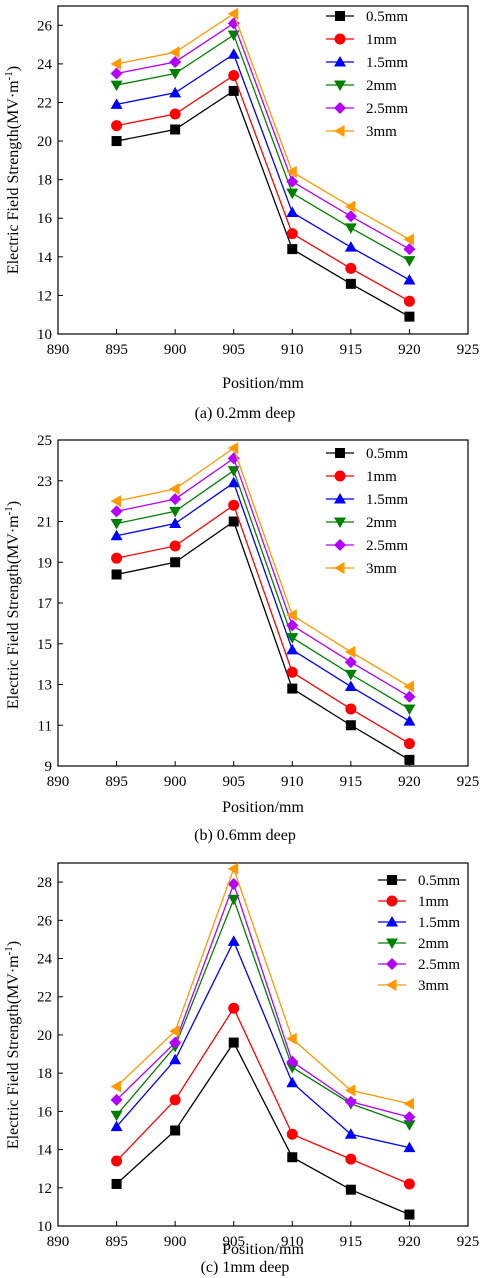  I want to click on legend-label: 1mm, so click(381, 40).